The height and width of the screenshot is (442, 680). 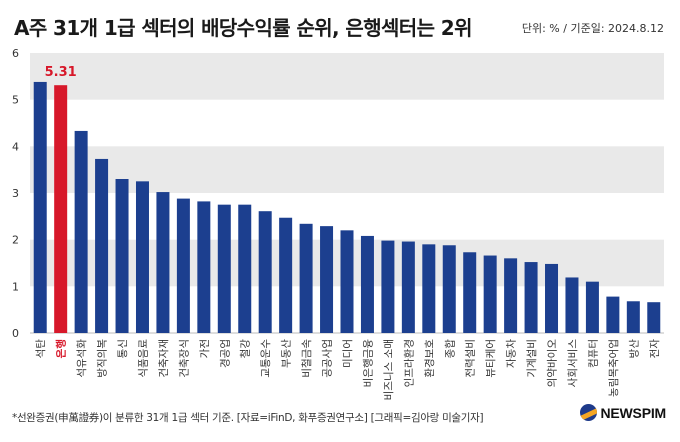 I want to click on data-labels: 5.31, so click(x=61, y=72).